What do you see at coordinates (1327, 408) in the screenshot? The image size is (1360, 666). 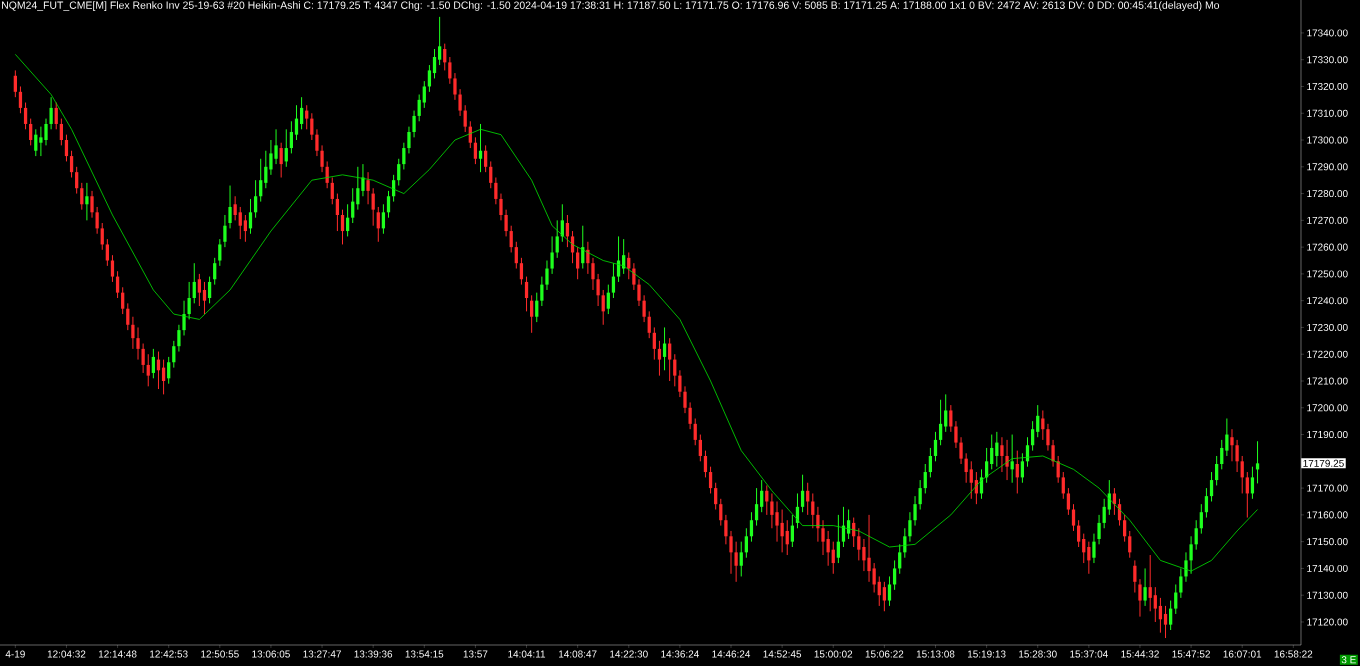 I see `y-tick-label: 17200.00` at bounding box center [1327, 408].